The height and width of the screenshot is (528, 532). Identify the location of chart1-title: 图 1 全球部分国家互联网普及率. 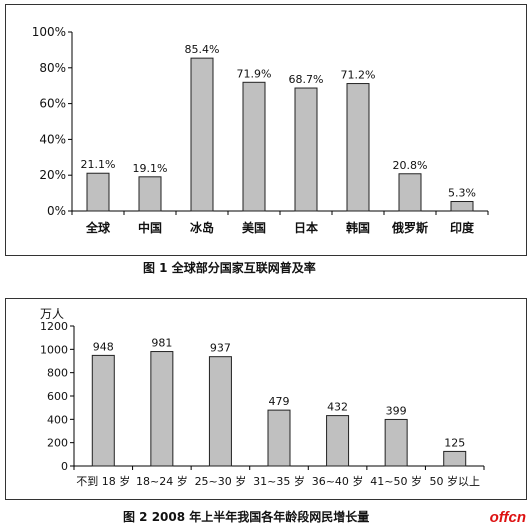
(229, 268).